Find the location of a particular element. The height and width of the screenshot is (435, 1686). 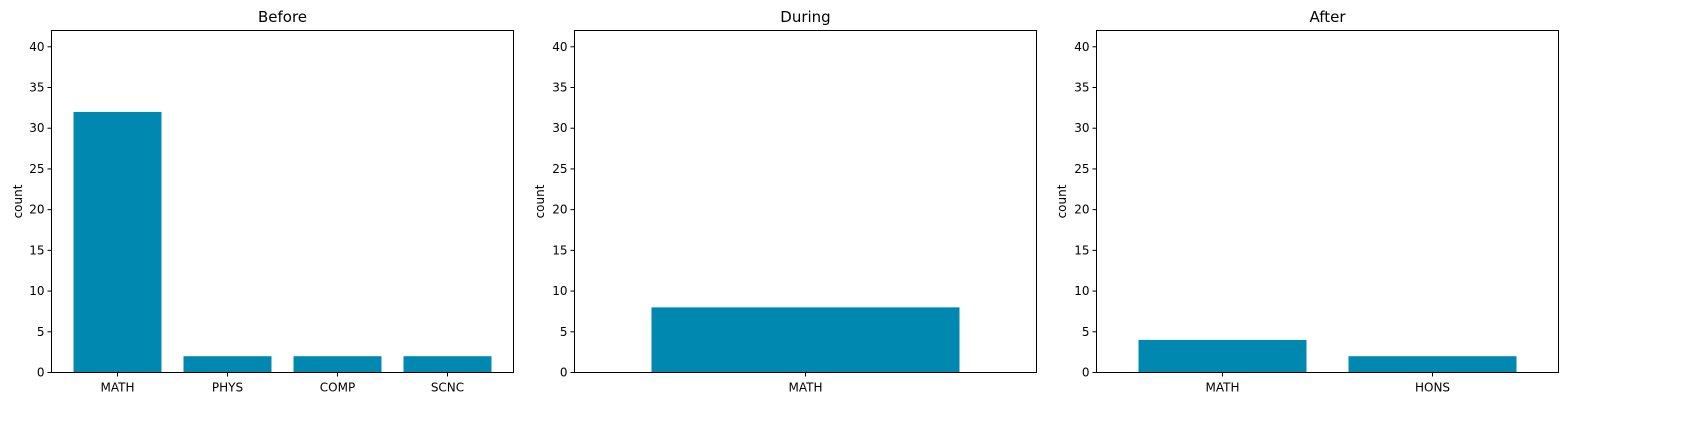

panel-title: During is located at coordinates (805, 17).